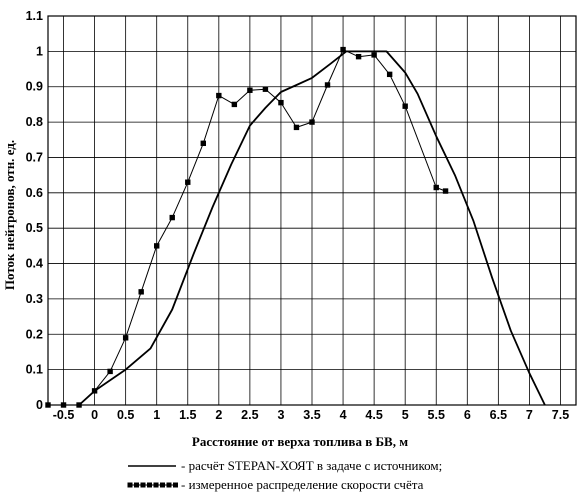 This screenshot has width=580, height=500. I want to click on x-tick-label: 6, so click(467, 415).